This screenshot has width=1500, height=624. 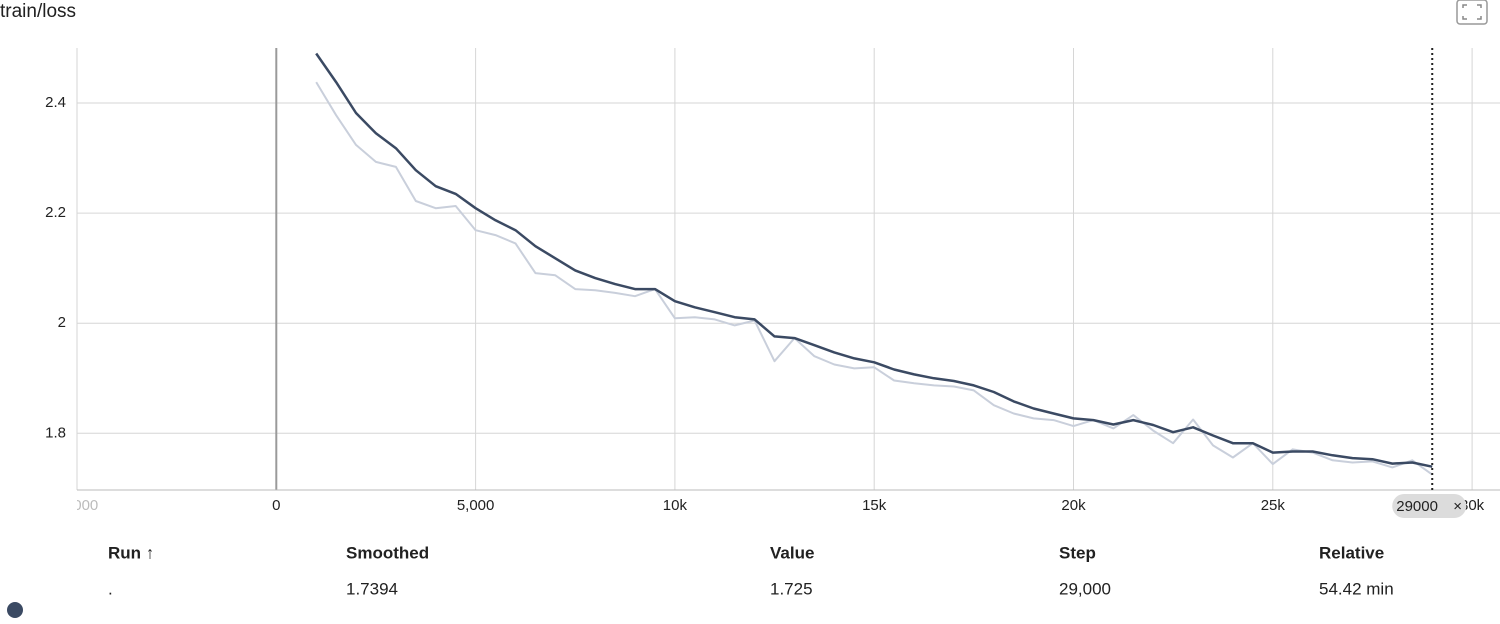 What do you see at coordinates (55, 212) in the screenshot?
I see `y-tick-label: 2.2` at bounding box center [55, 212].